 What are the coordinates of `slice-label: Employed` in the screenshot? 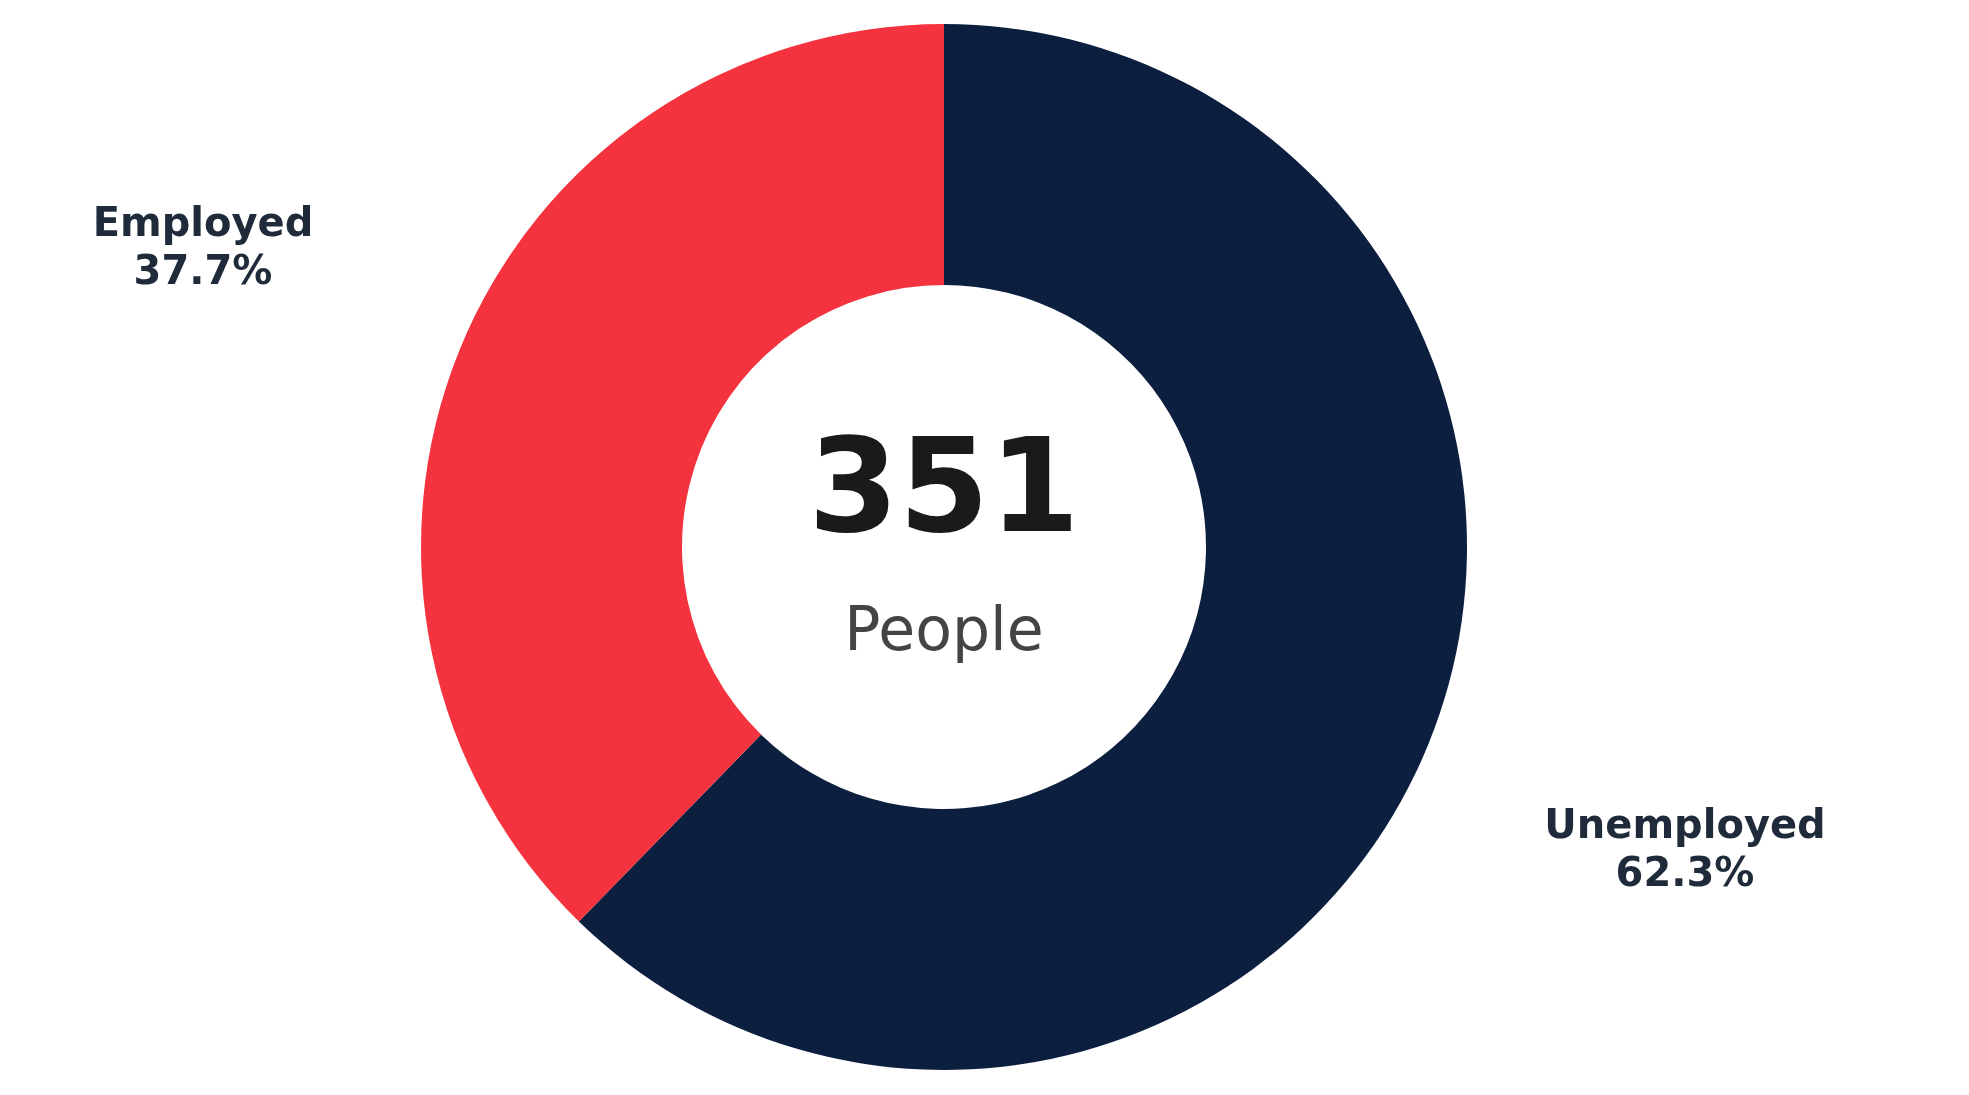 It's located at (203, 221).